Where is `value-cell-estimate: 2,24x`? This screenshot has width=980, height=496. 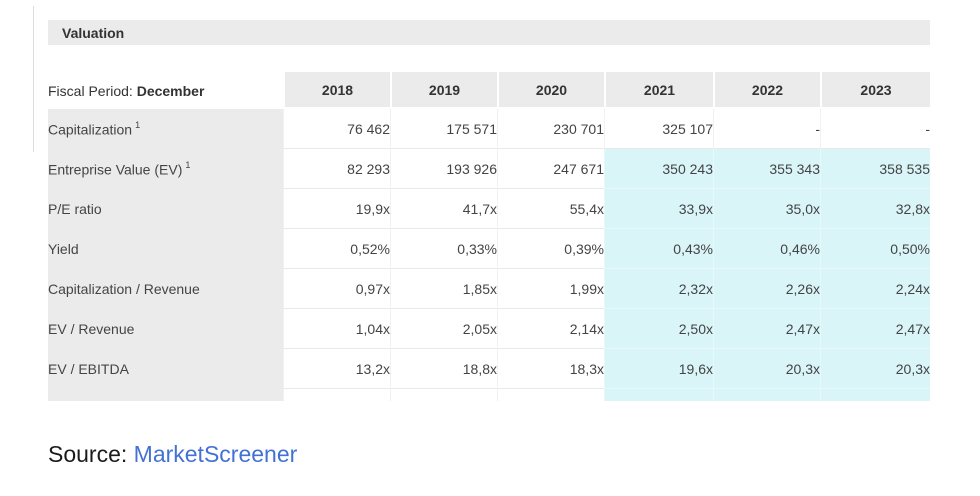 value-cell-estimate: 2,24x is located at coordinates (875, 289).